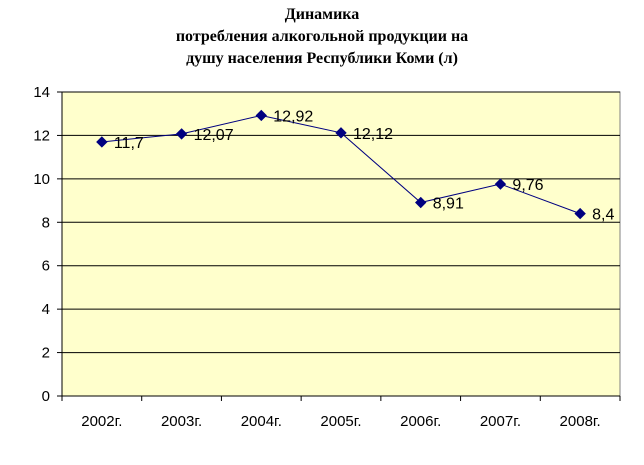 The height and width of the screenshot is (465, 644). I want to click on data-label: 12,07, so click(214, 135).